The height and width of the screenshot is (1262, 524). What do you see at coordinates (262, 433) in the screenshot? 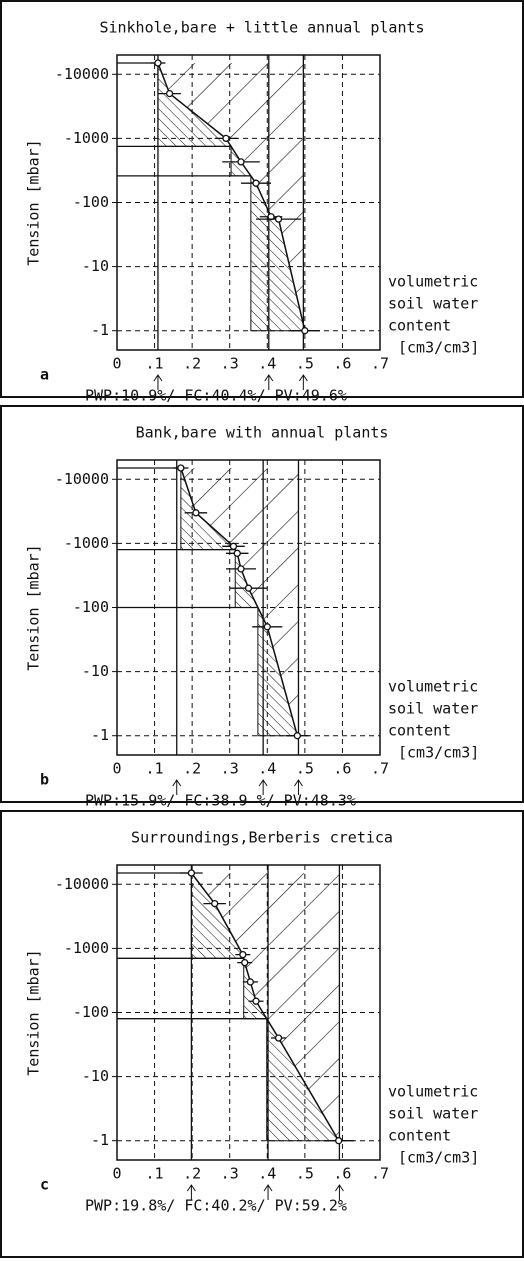
I see `chart-title: Bank,bare with annual plants` at bounding box center [262, 433].